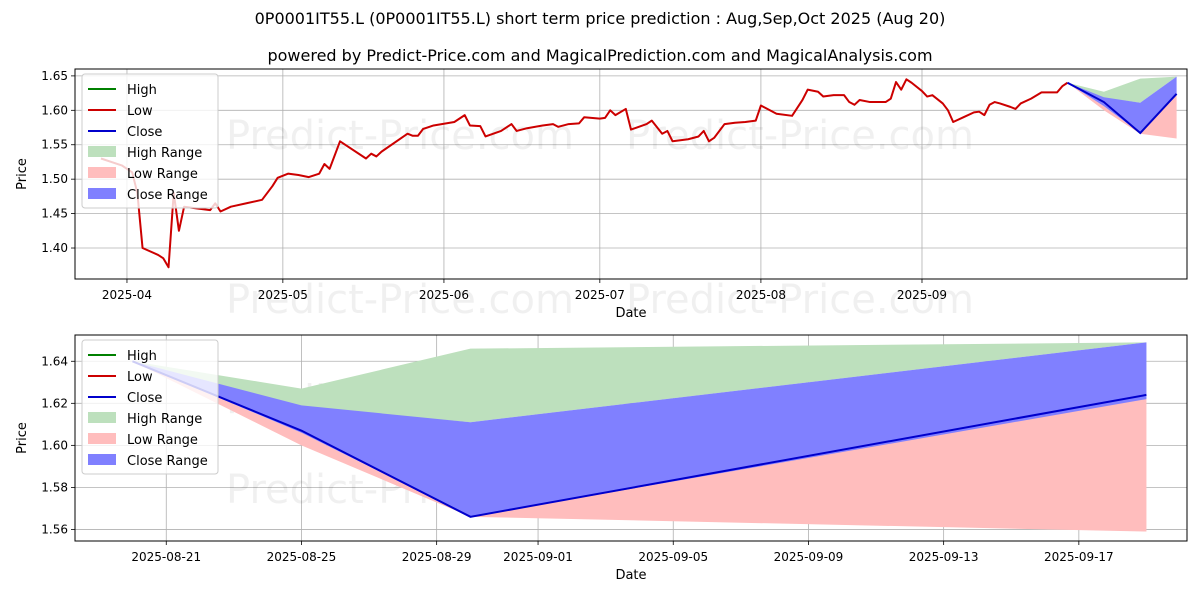 This screenshot has height=600, width=1200. What do you see at coordinates (639, 382) in the screenshot?
I see `panel-2-high-range-area` at bounding box center [639, 382].